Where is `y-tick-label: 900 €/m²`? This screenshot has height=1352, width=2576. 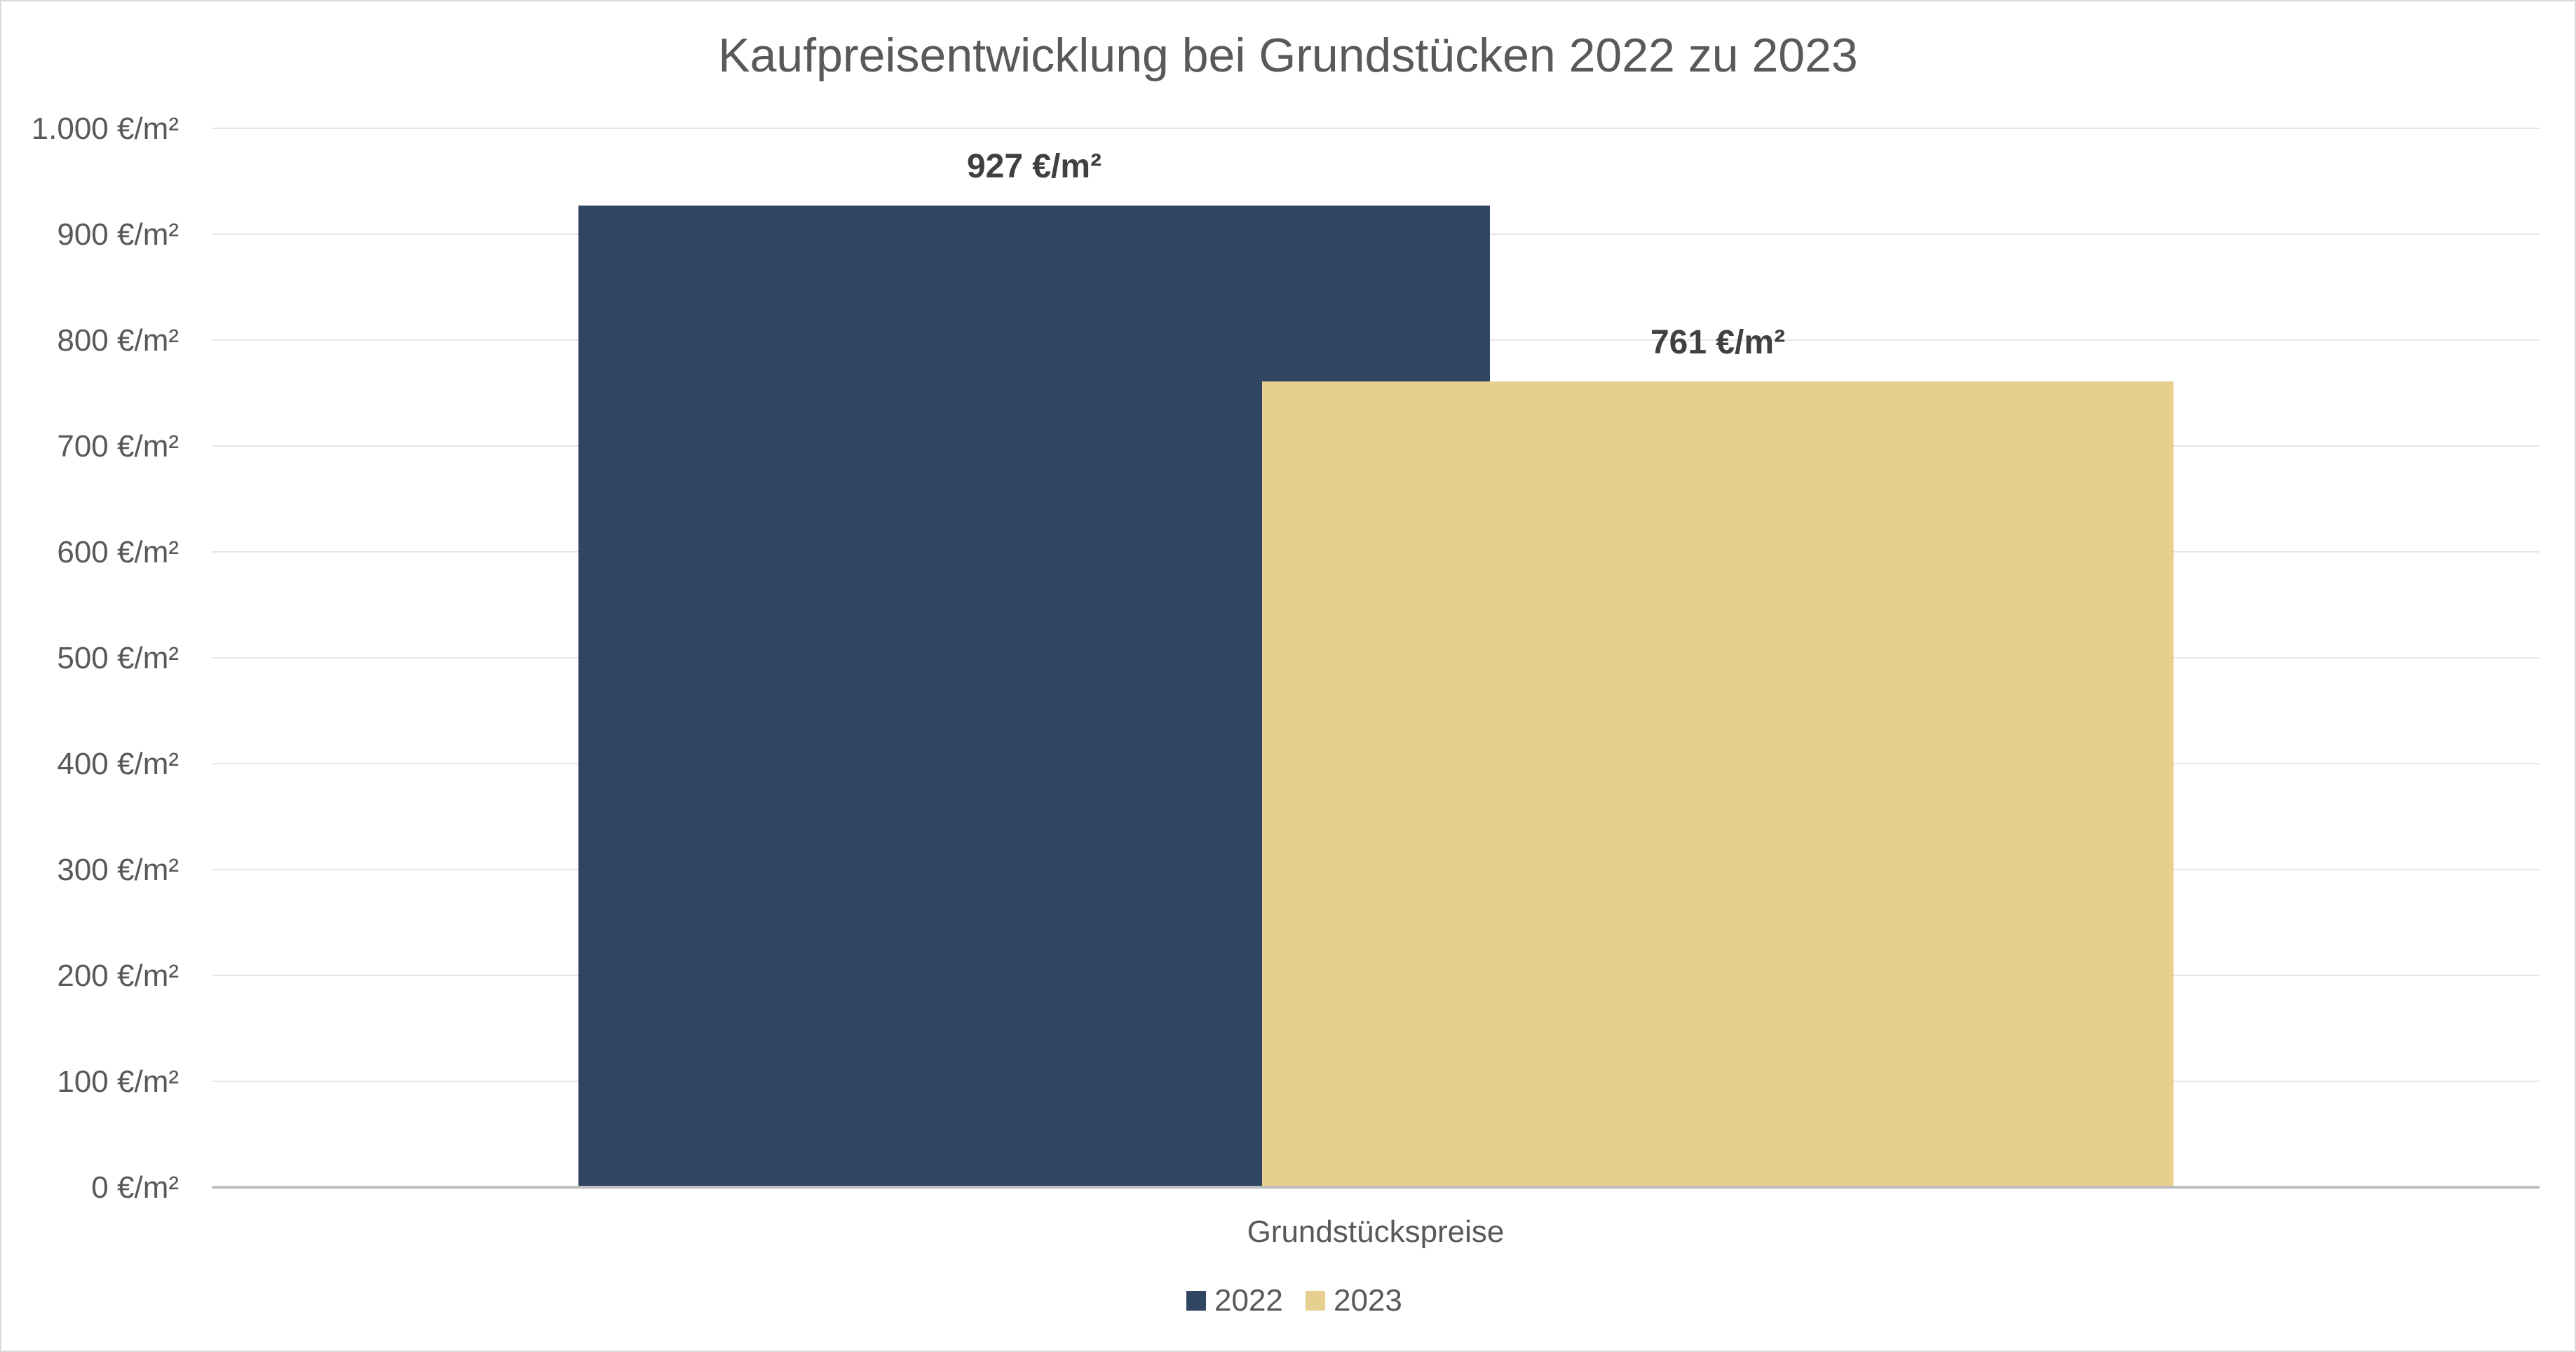
y-tick-label: 900 €/m² is located at coordinates (118, 234).